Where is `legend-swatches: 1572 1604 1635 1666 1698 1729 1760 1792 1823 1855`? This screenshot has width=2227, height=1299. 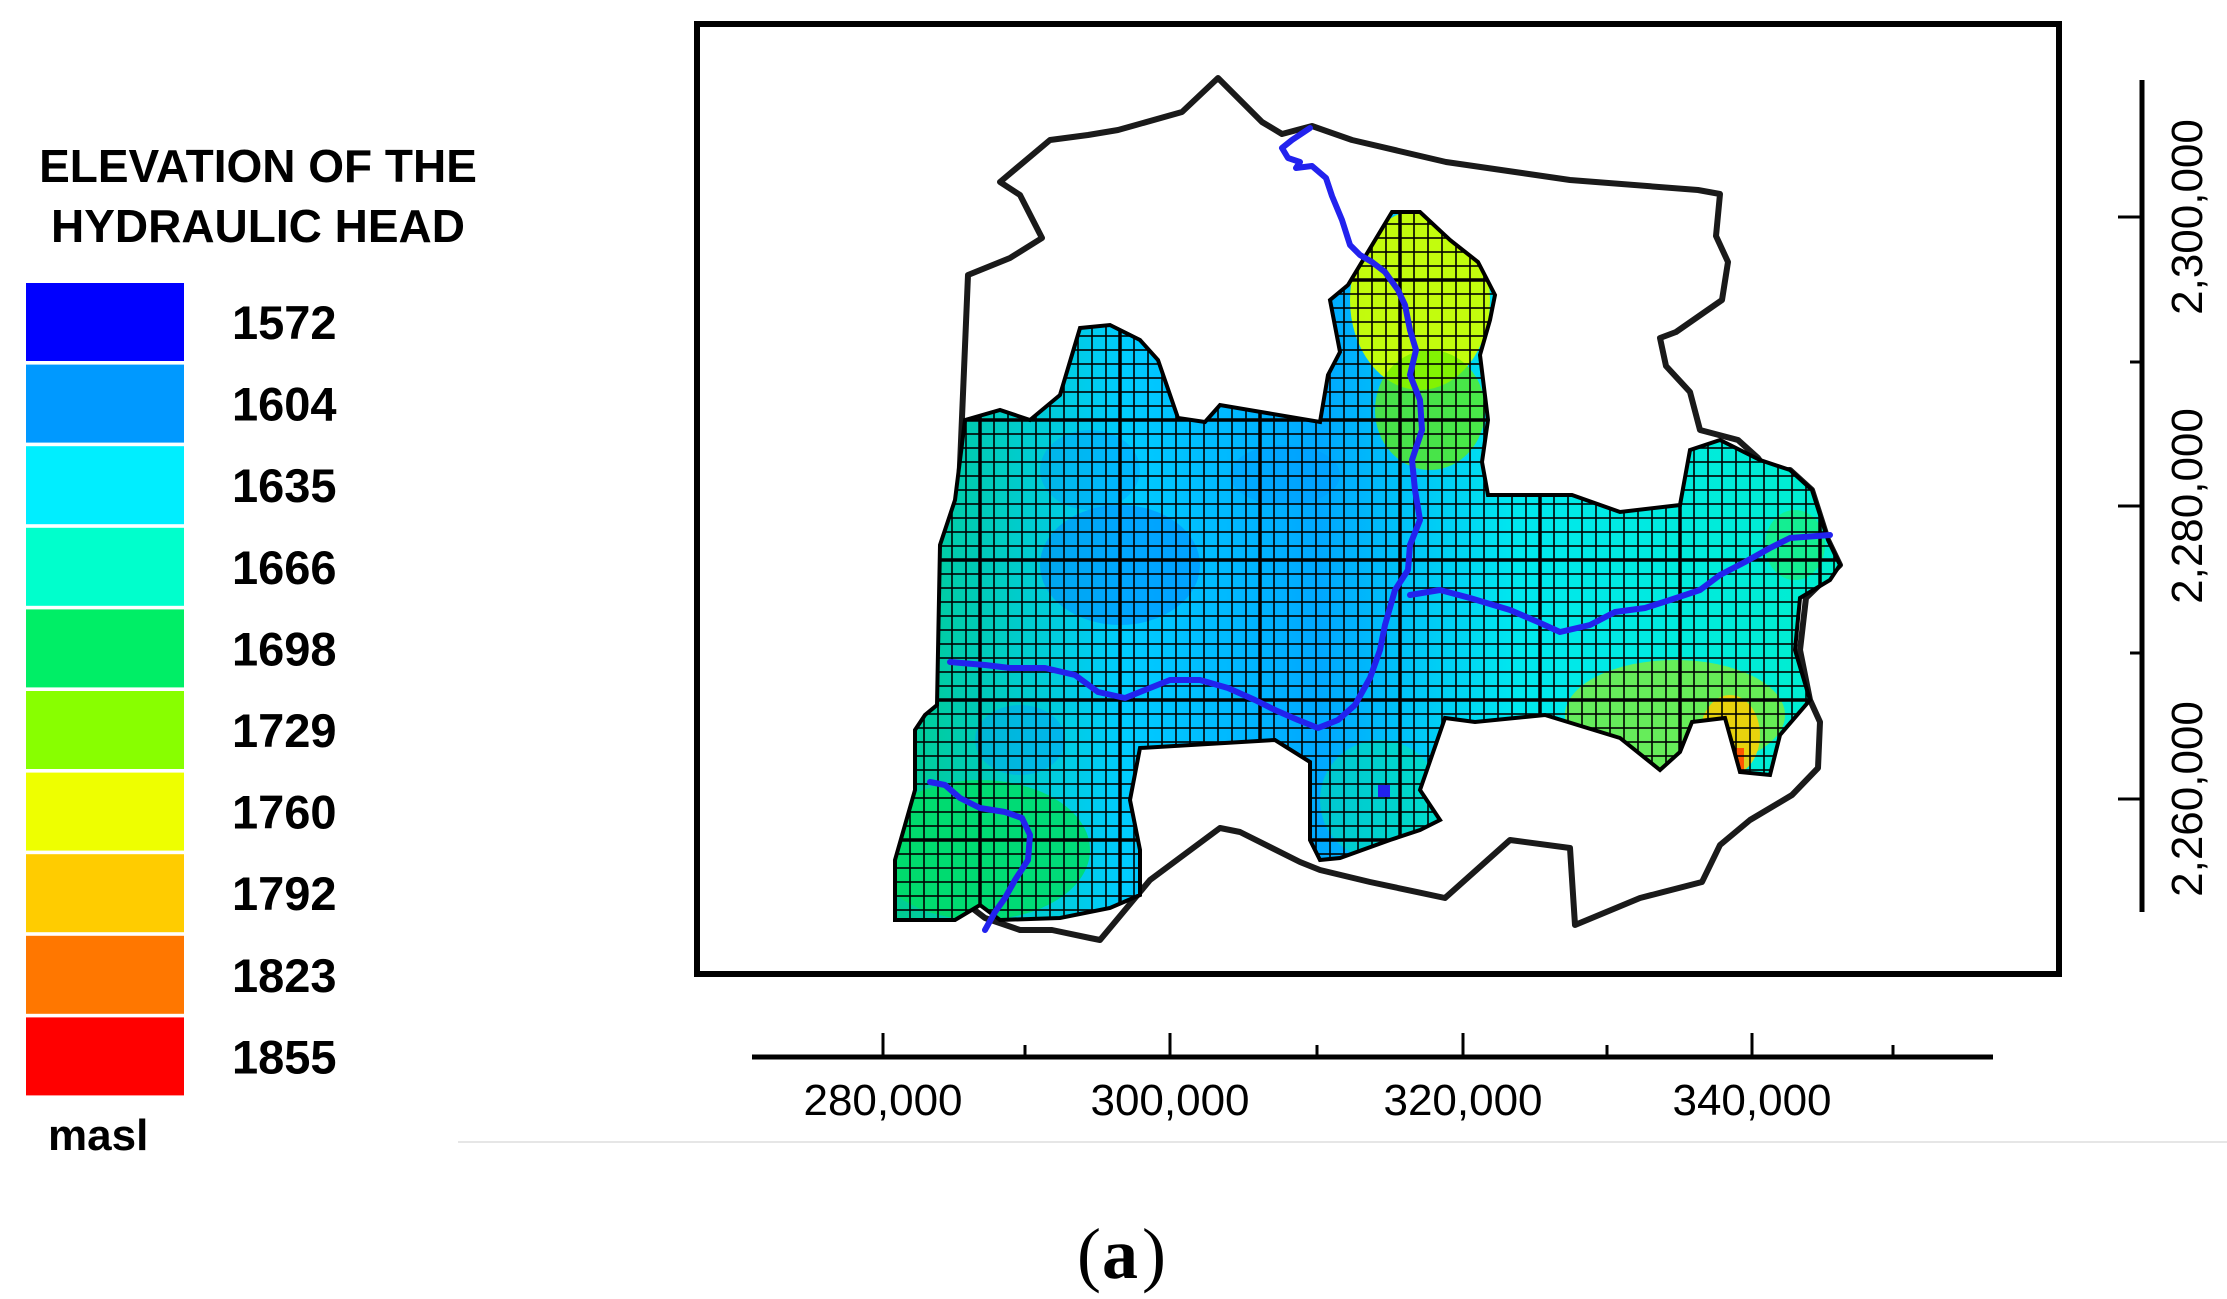
legend-swatches: 1572 1604 1635 1666 1698 1729 1760 1792 1823 1855 is located at coordinates (181, 689).